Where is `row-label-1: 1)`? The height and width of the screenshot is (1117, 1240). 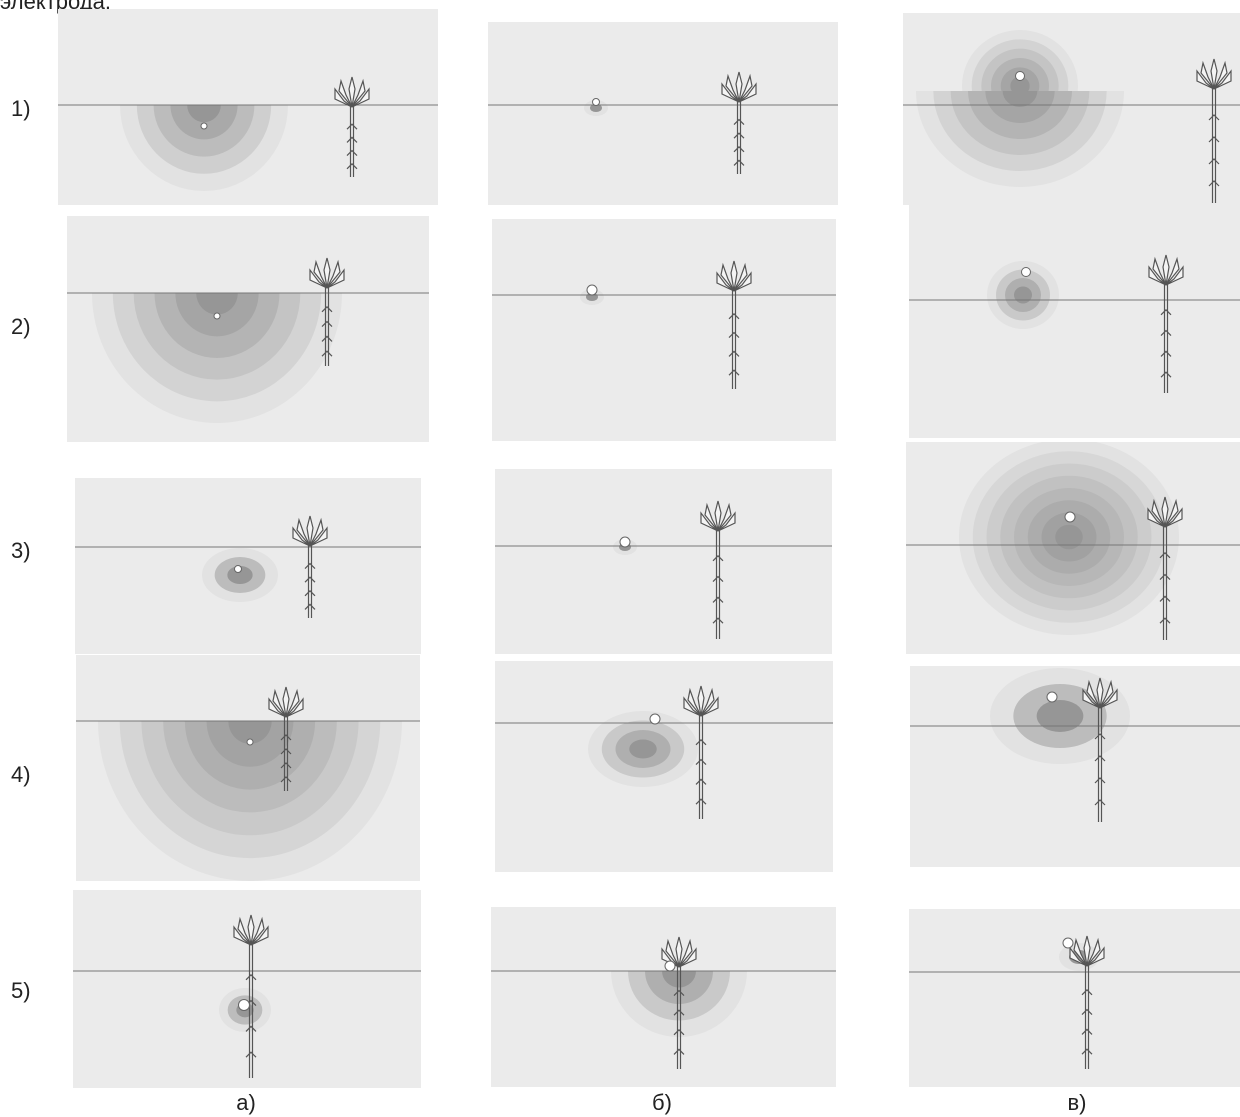
row-label-1: 1) is located at coordinates (21, 108).